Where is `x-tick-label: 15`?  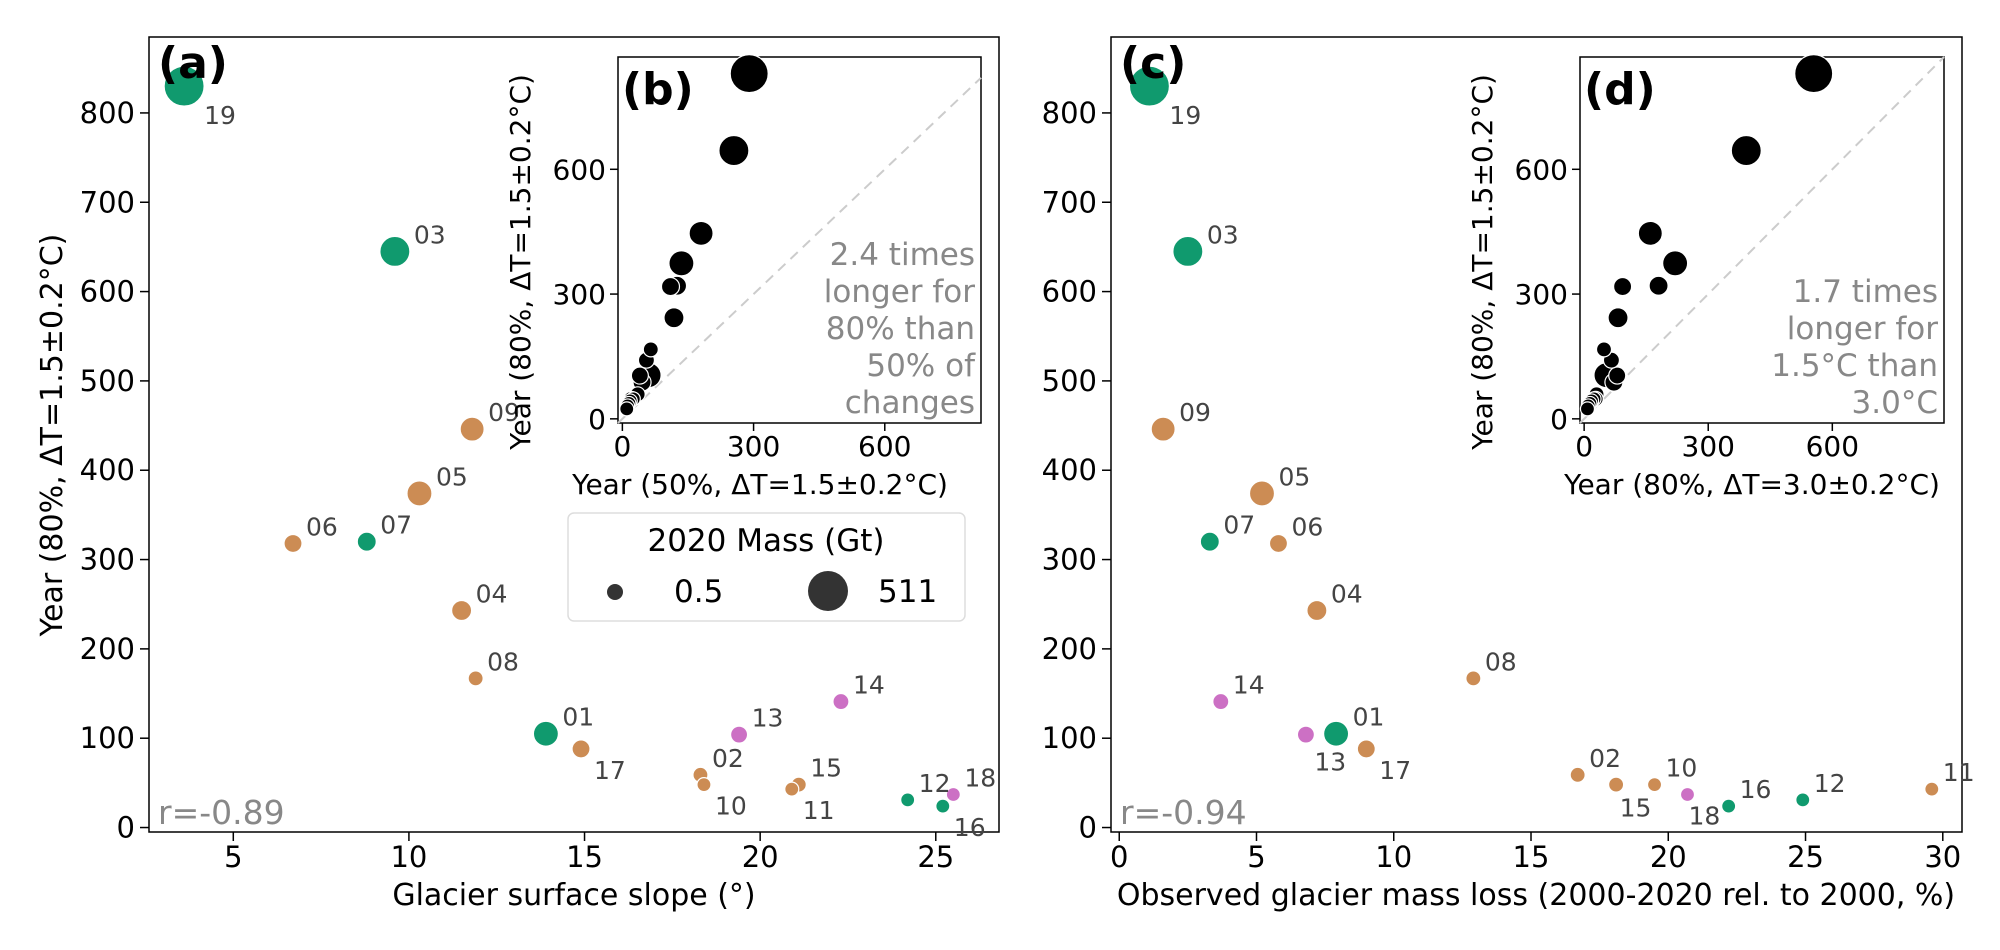
x-tick-label: 15 is located at coordinates (584, 857).